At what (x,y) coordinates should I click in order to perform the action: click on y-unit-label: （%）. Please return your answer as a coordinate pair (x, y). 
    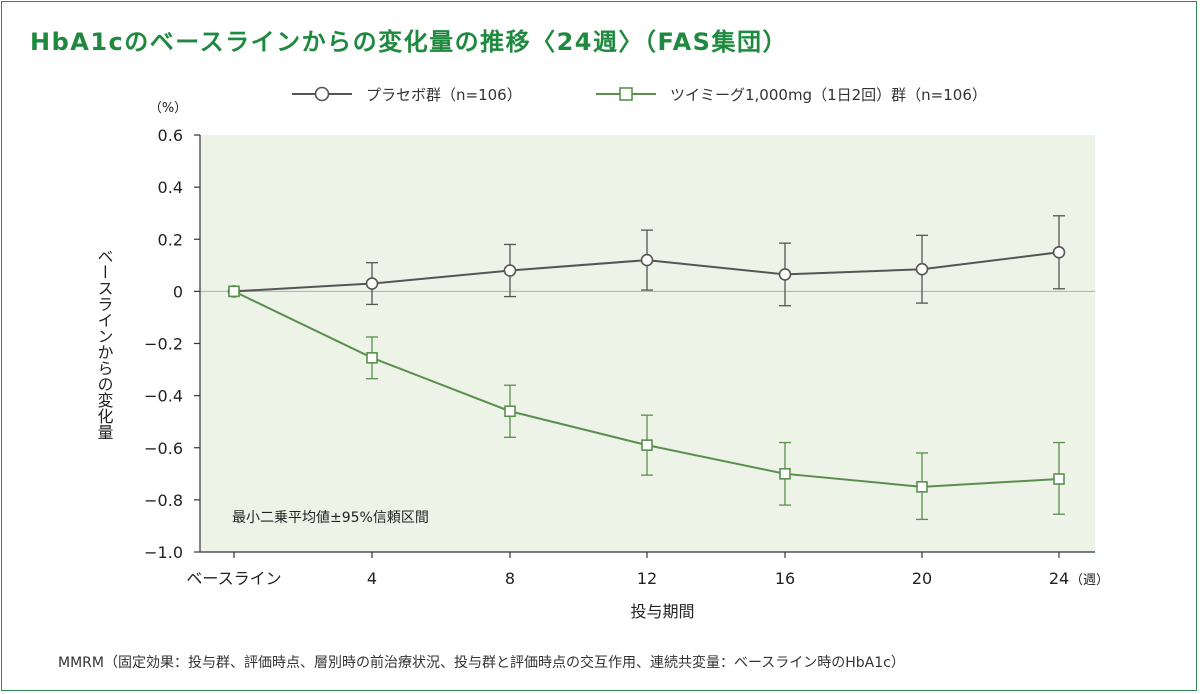
    Looking at the image, I should click on (168, 108).